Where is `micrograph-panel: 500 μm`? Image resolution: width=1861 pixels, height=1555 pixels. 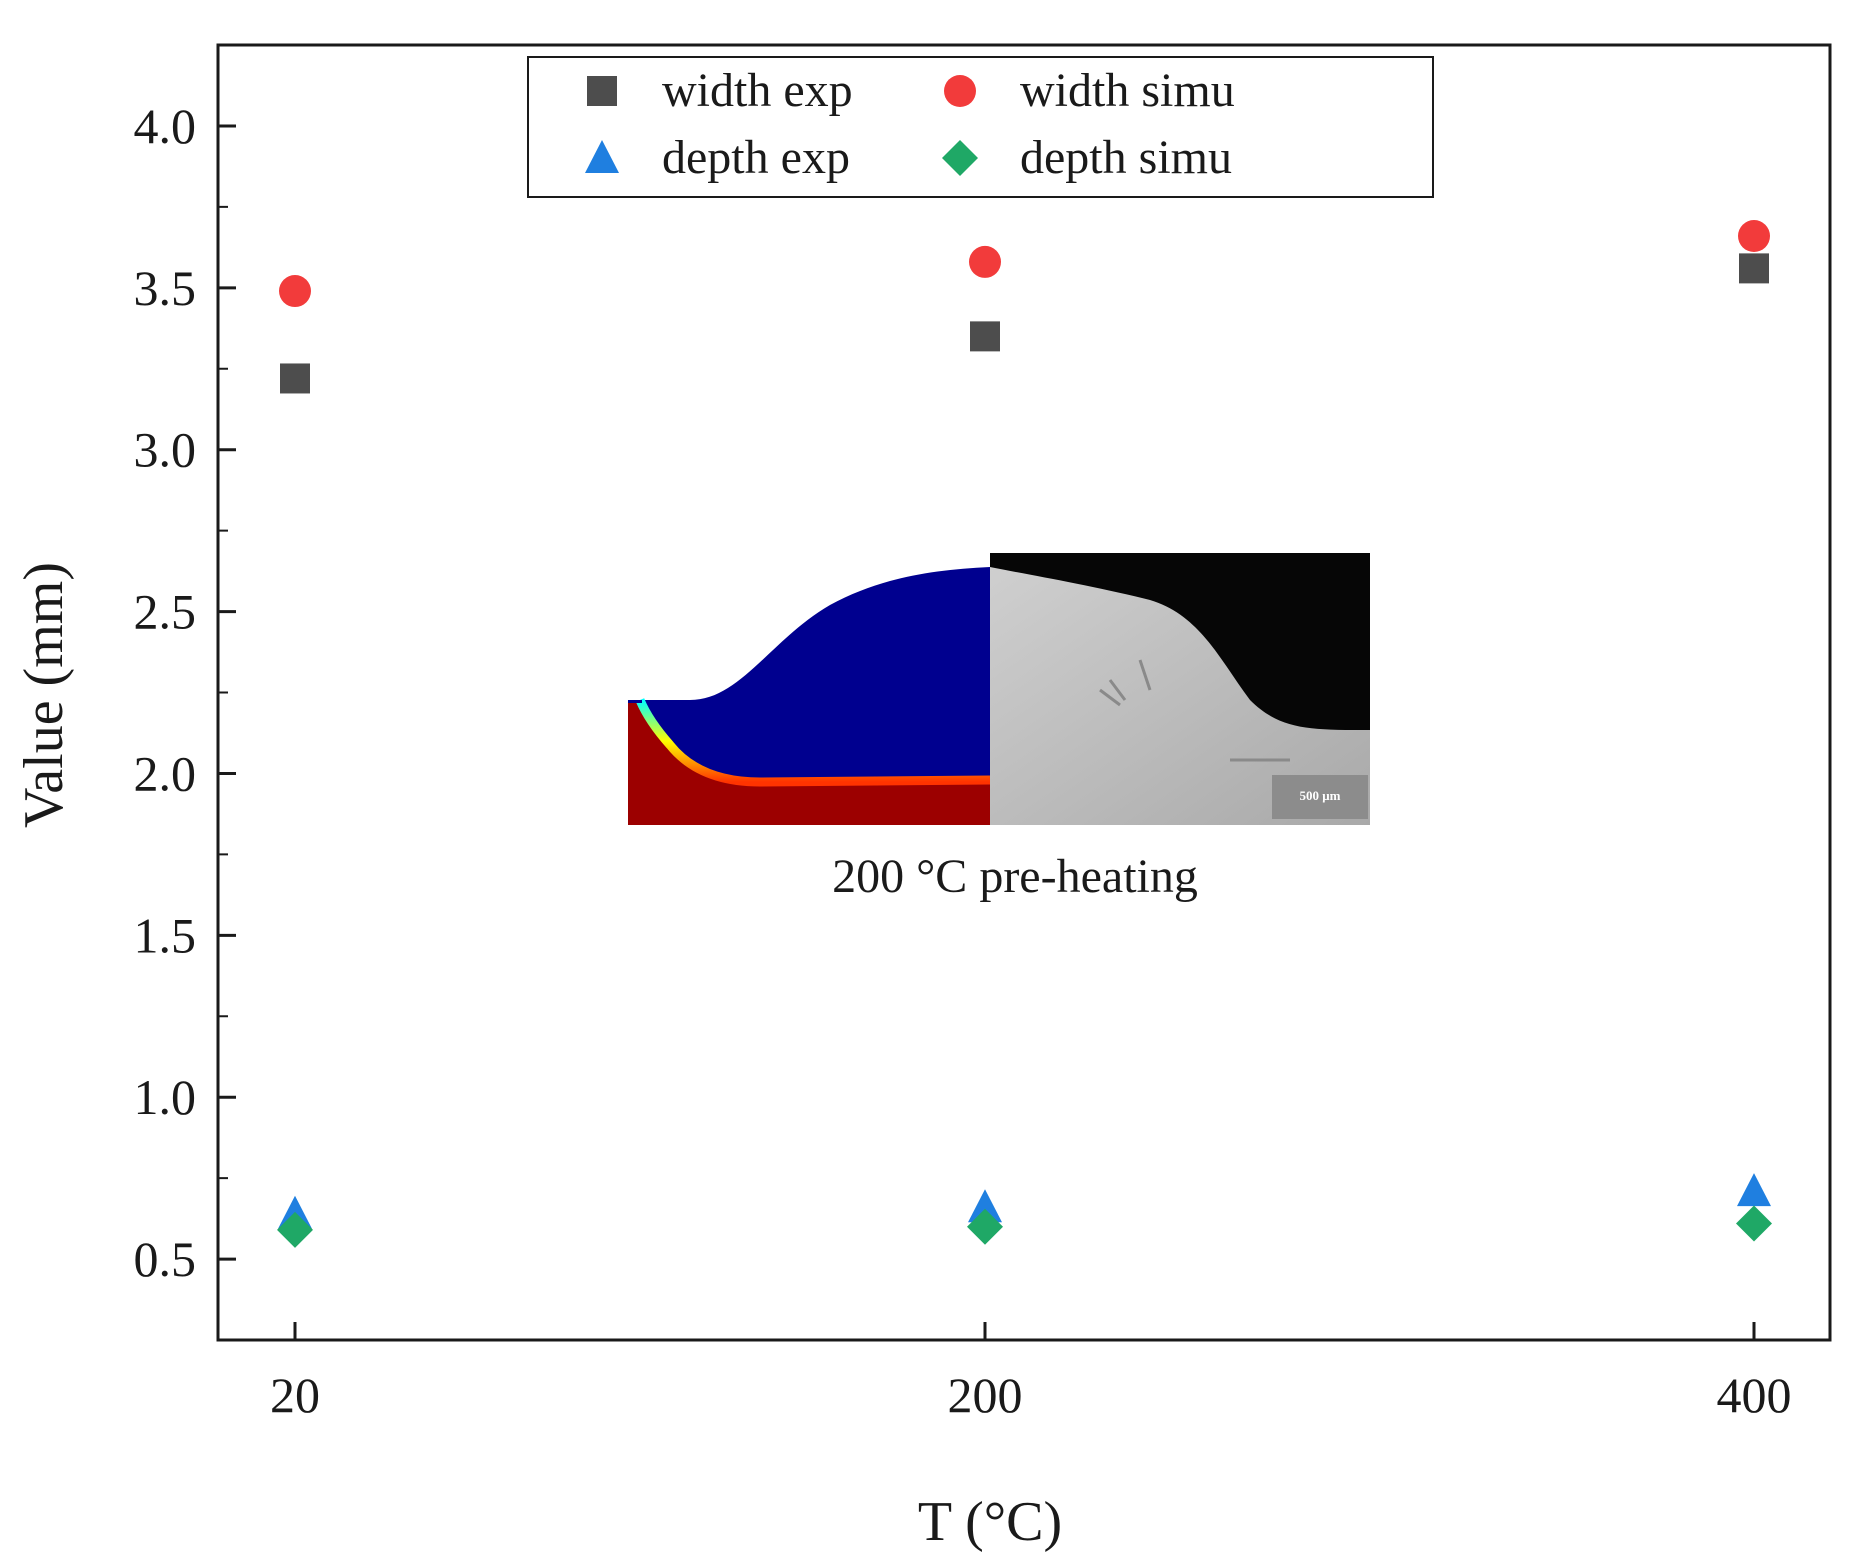
micrograph-panel: 500 μm is located at coordinates (1180, 689).